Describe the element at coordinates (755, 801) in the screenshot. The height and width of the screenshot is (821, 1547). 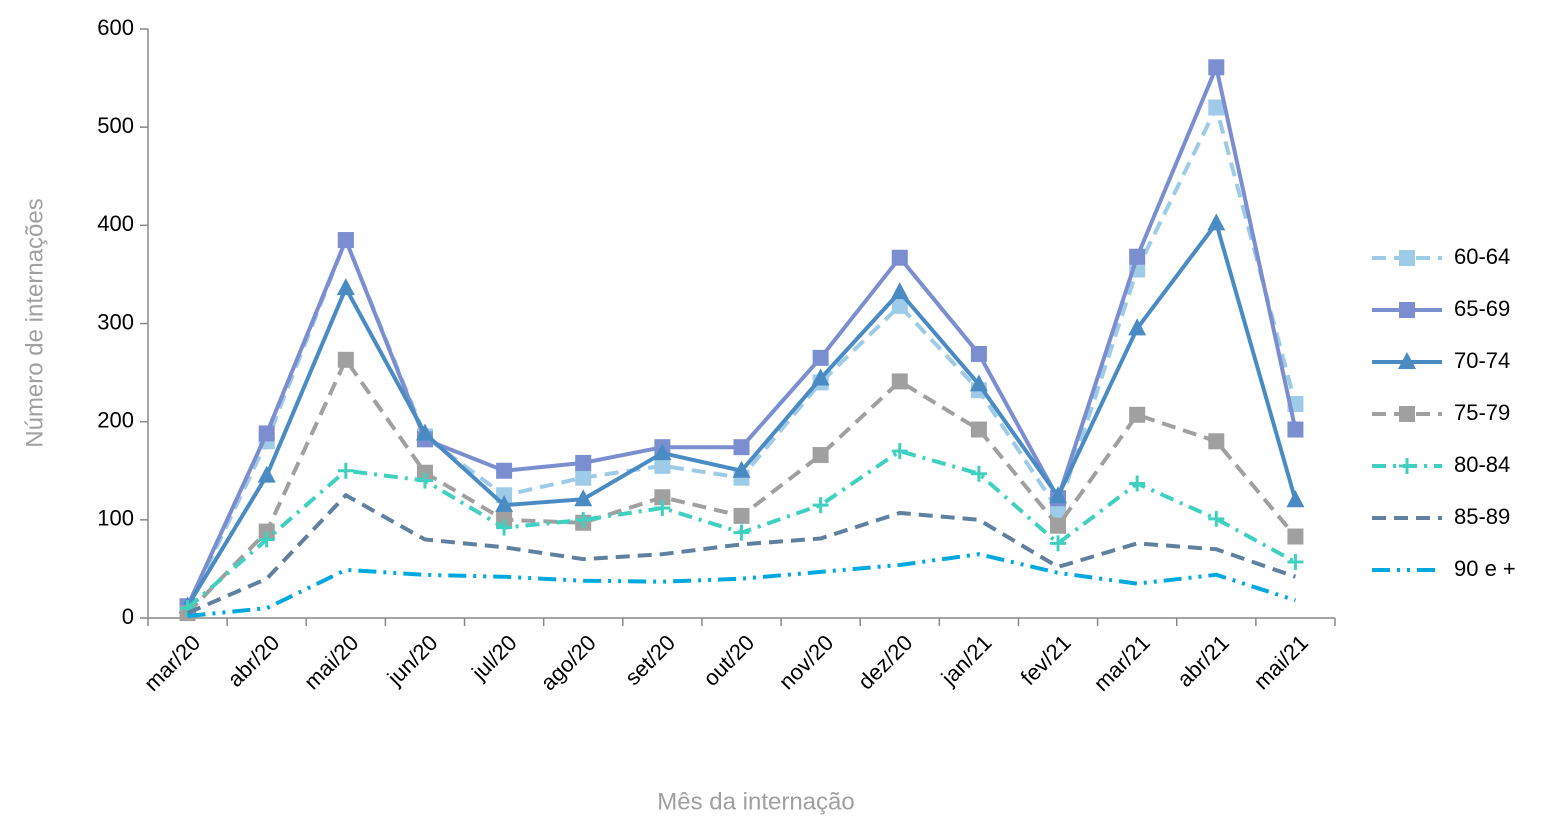
I see `x-axis-title: Mês da internação` at that location.